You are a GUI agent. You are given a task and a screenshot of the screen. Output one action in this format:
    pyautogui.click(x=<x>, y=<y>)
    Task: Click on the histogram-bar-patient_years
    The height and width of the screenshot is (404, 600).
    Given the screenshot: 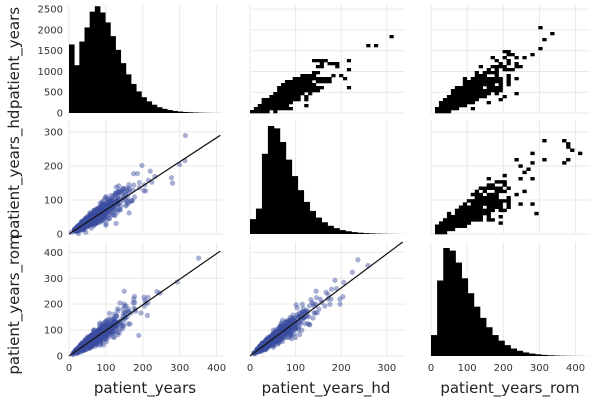 What is the action you would take?
    pyautogui.click(x=170, y=111)
    